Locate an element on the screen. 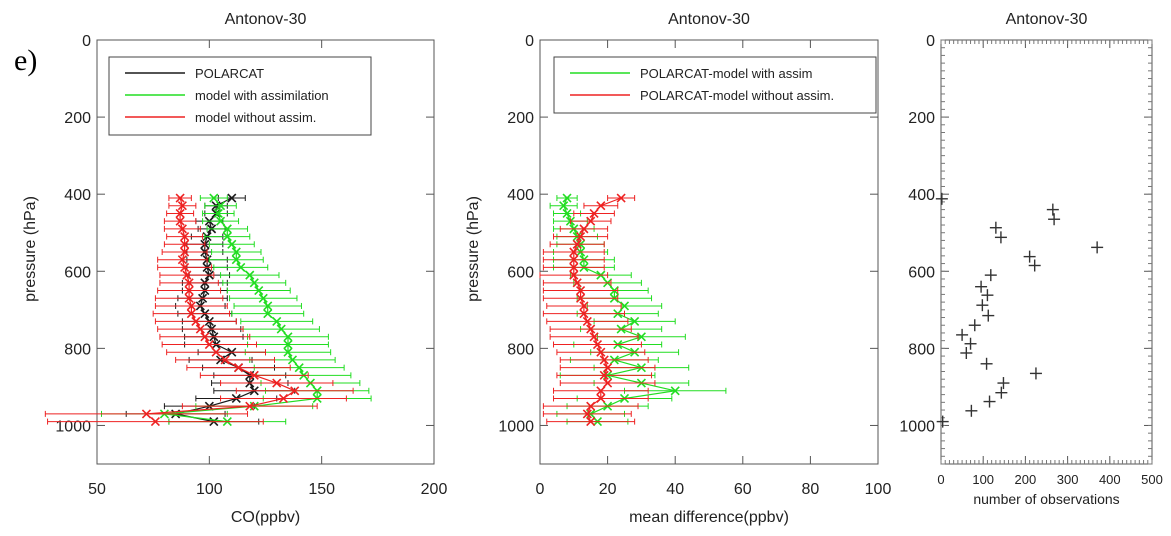  panel2-ytick-label: 800 is located at coordinates (520, 349).